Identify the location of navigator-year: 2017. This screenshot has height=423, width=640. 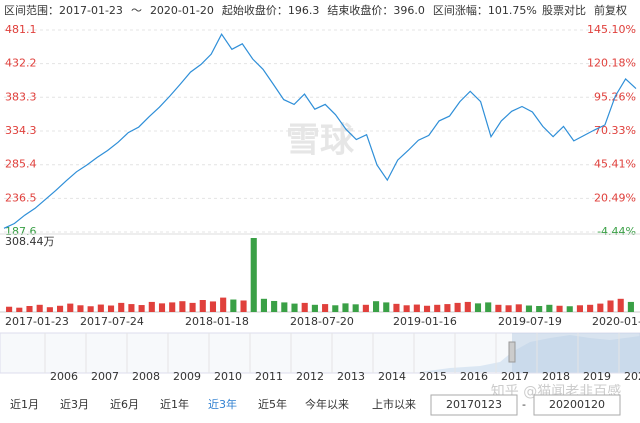
(515, 376).